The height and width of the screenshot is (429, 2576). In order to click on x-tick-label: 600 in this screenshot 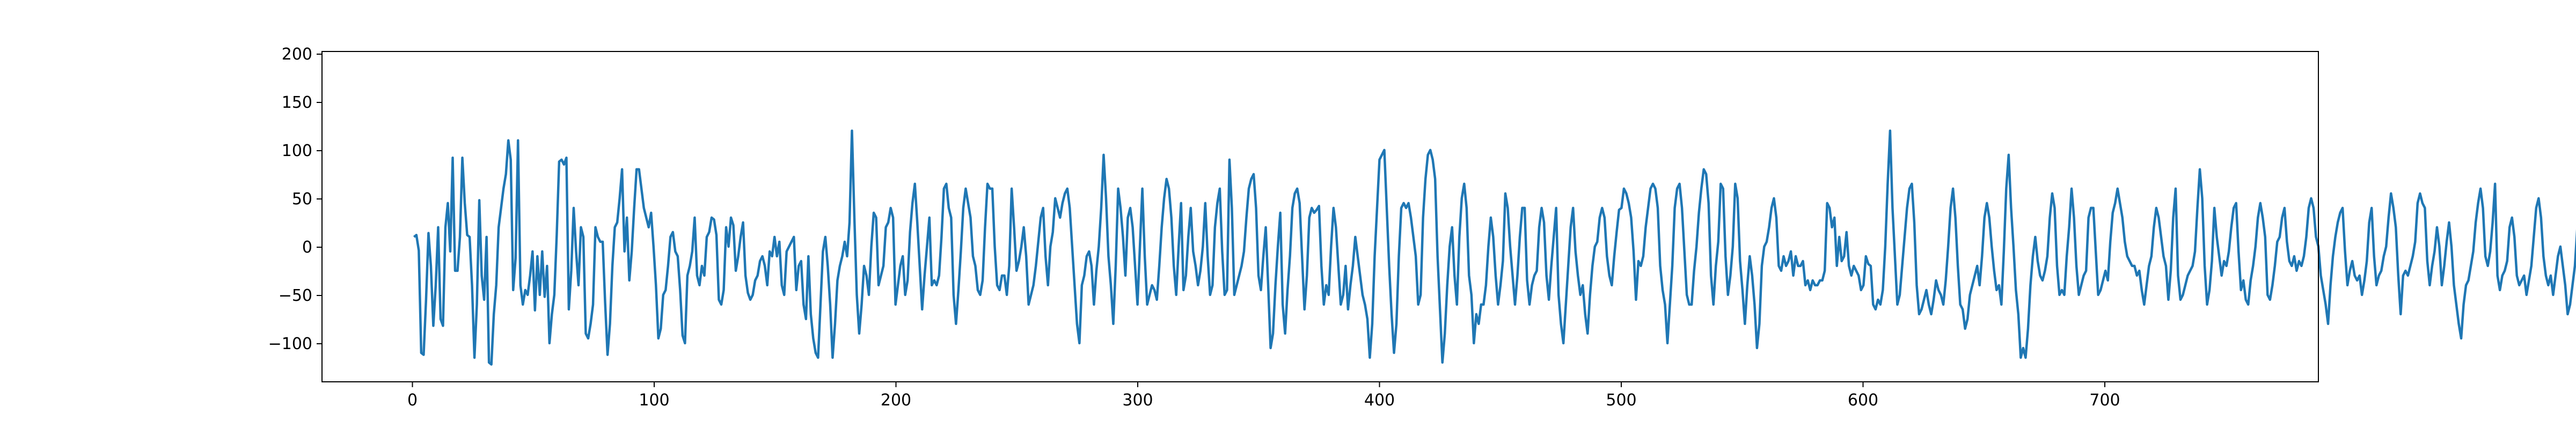, I will do `click(1863, 400)`.